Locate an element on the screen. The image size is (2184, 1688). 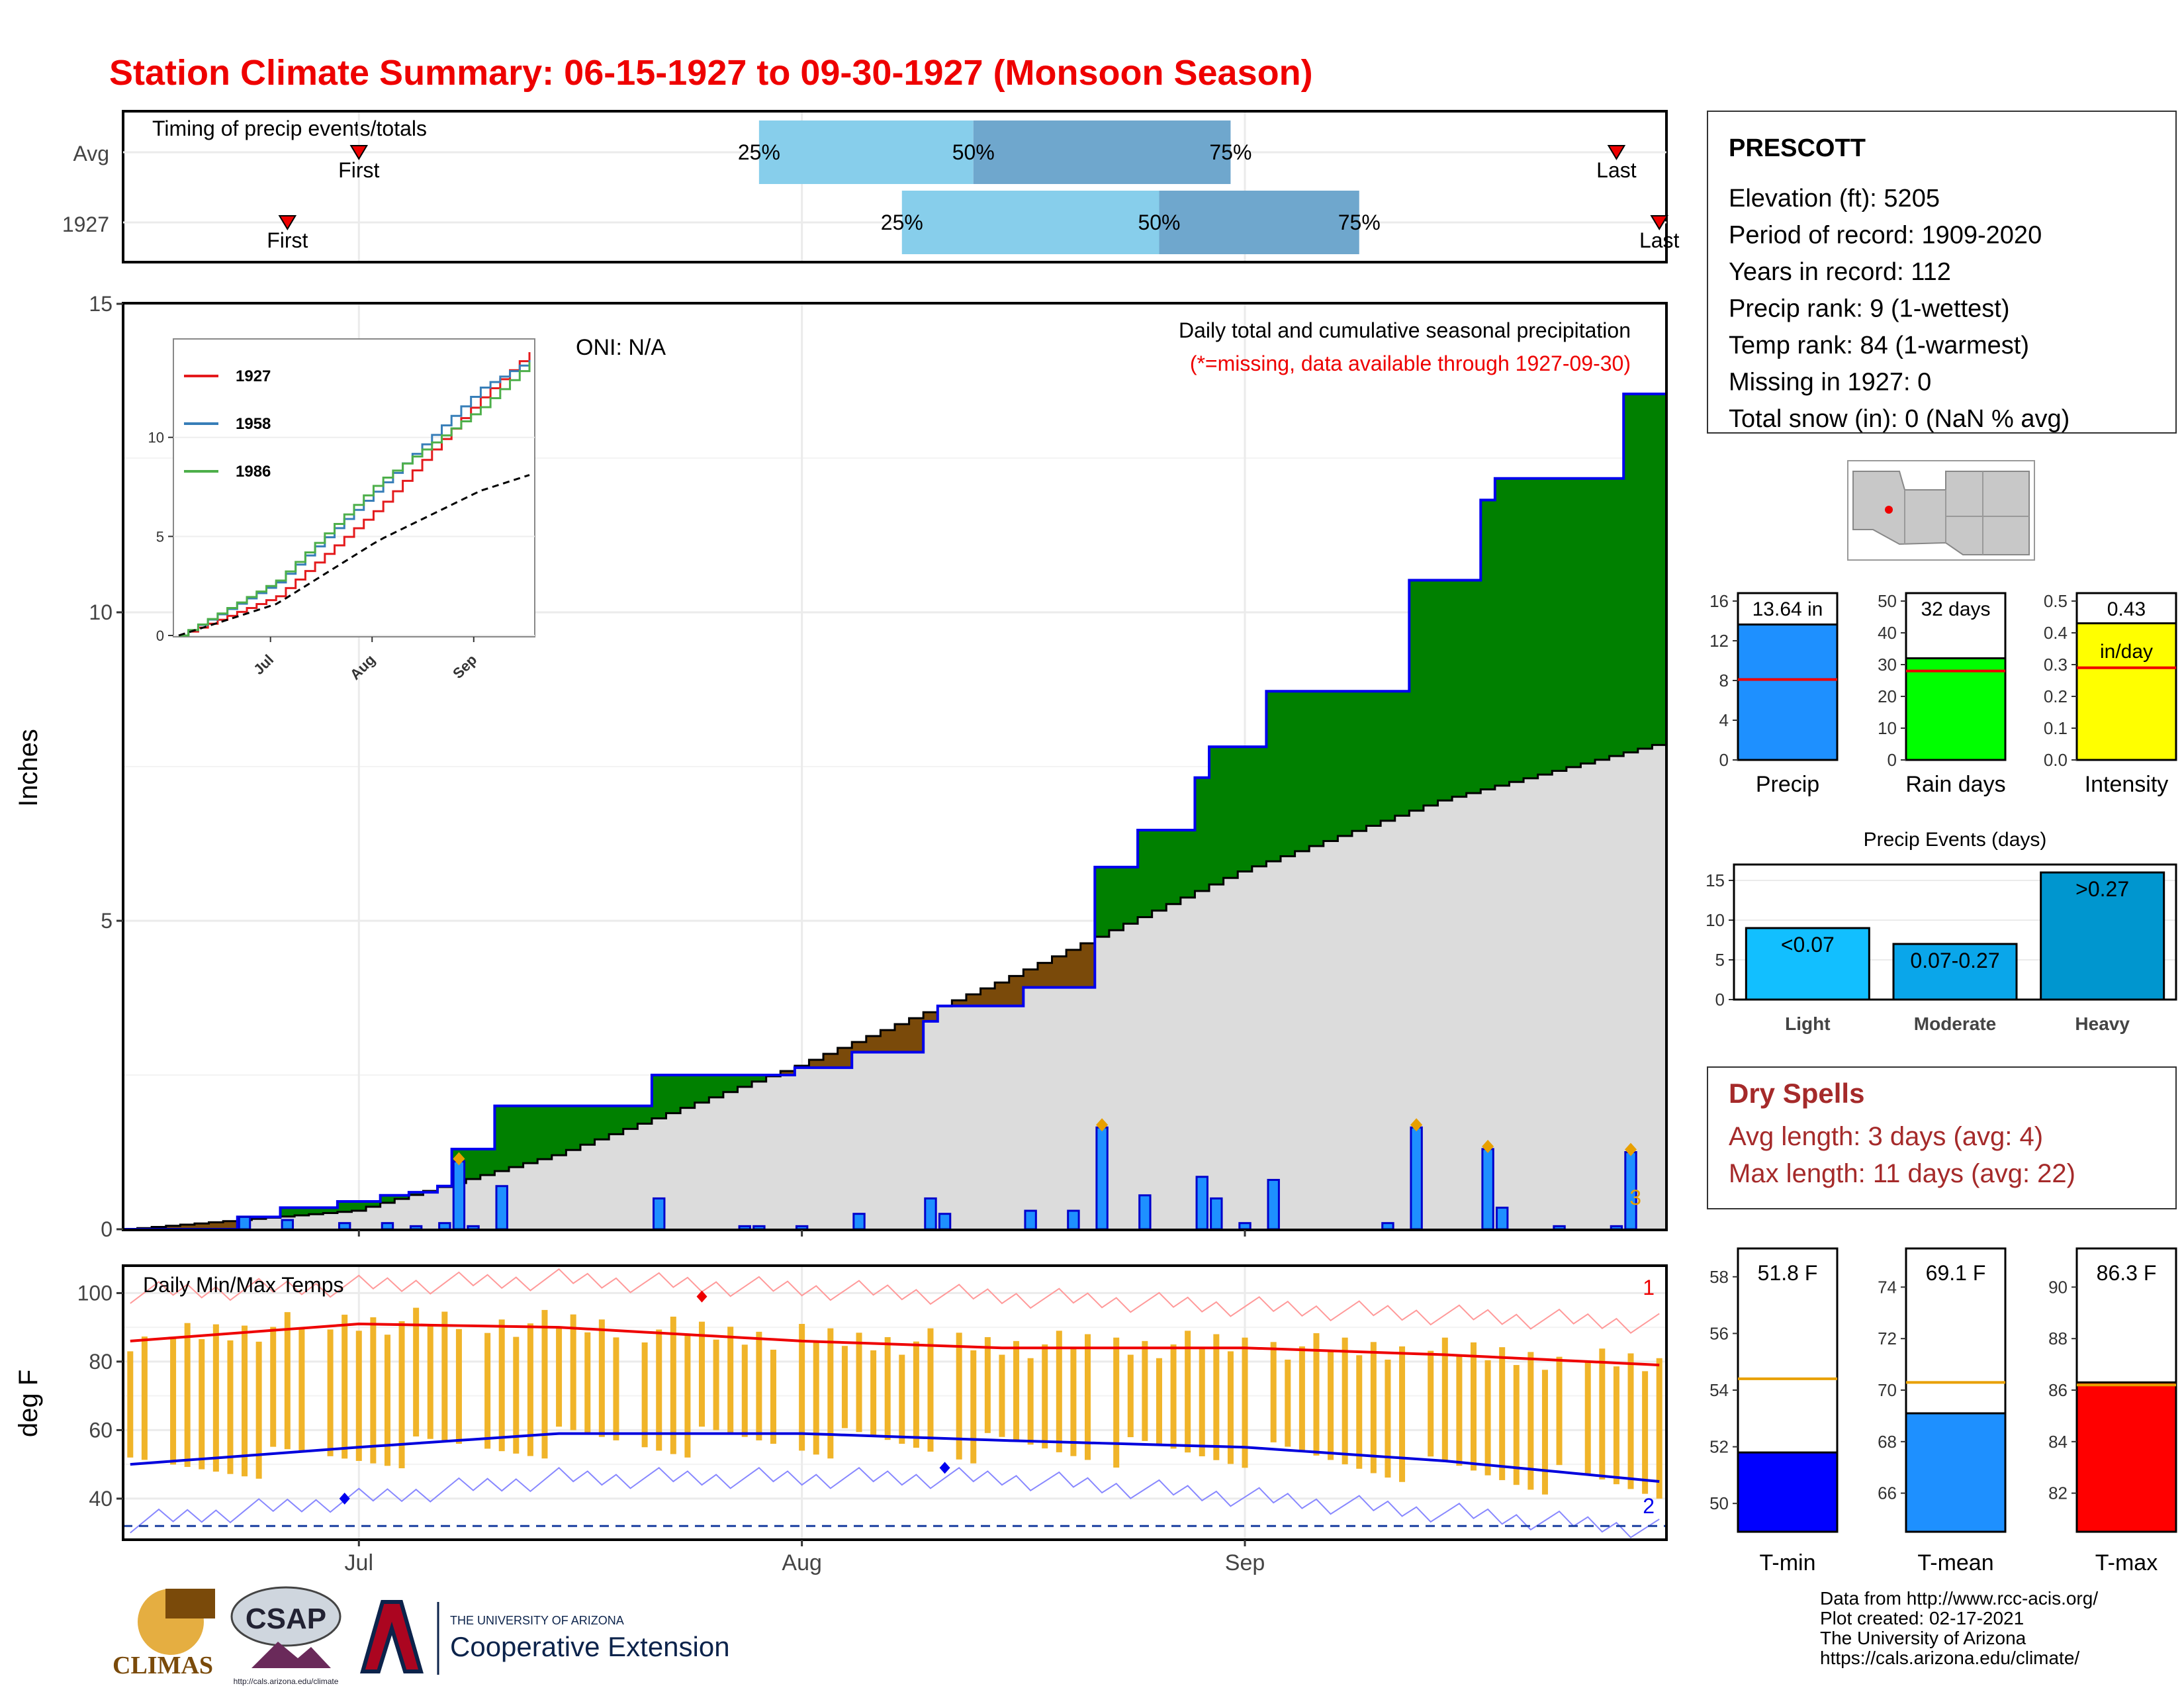
station-info-line: Years in record: 112 is located at coordinates (1840, 272).